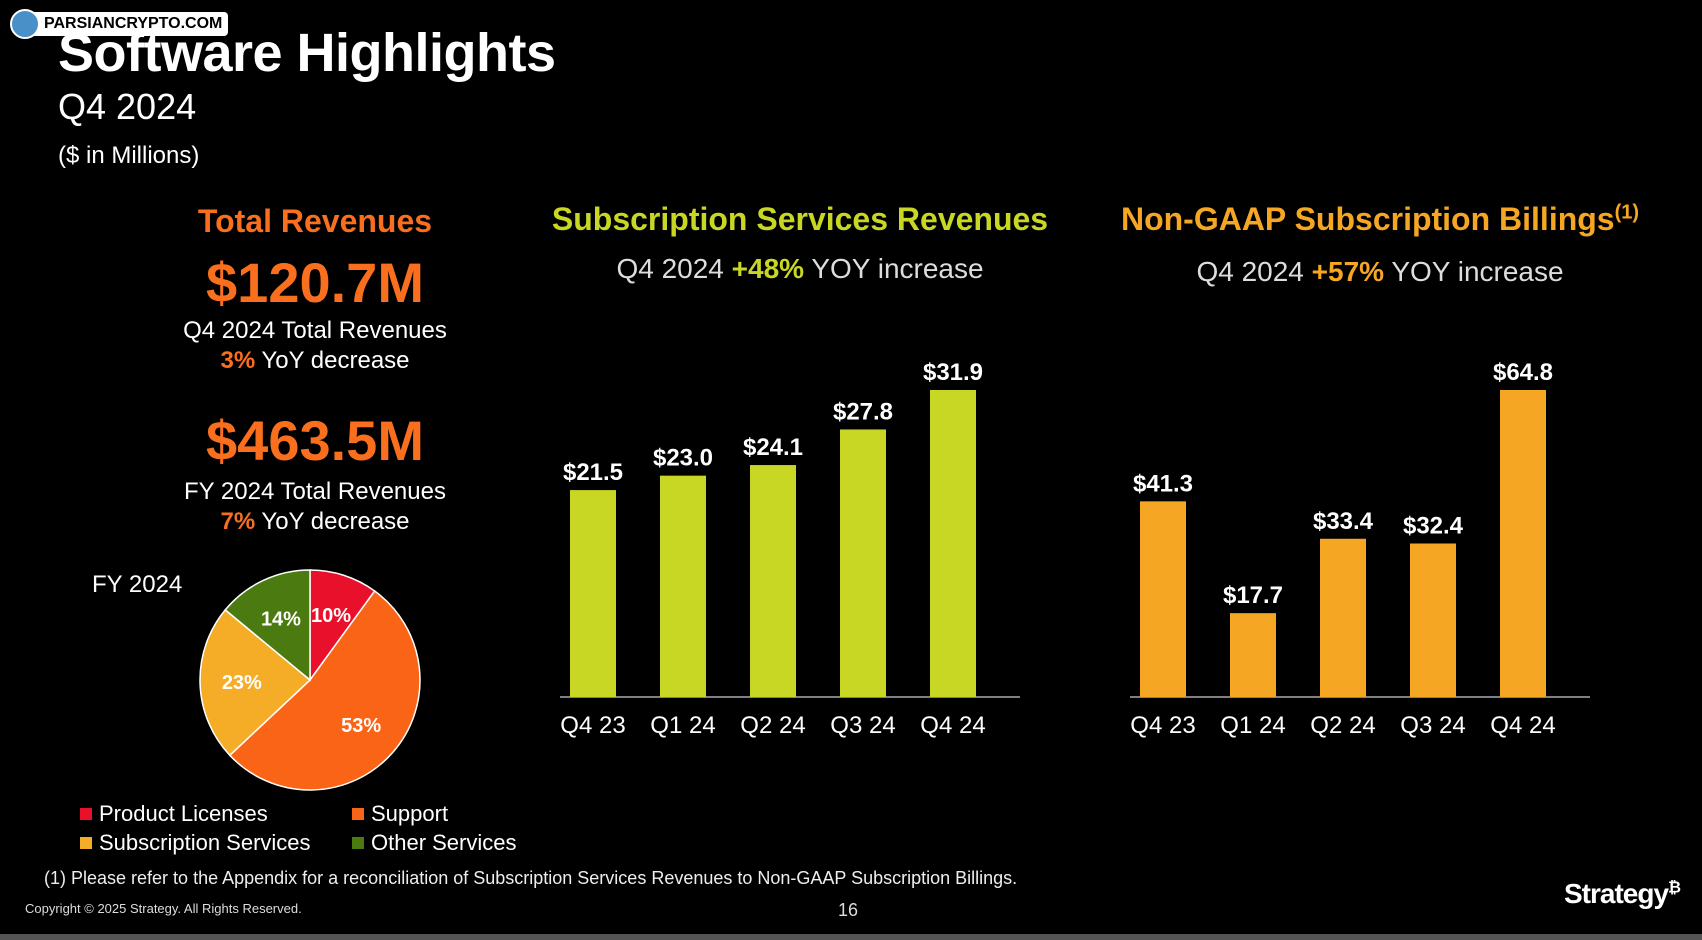  Describe the element at coordinates (674, 268) in the screenshot. I see `chart1-sub-prefix: Q4 2024` at that location.